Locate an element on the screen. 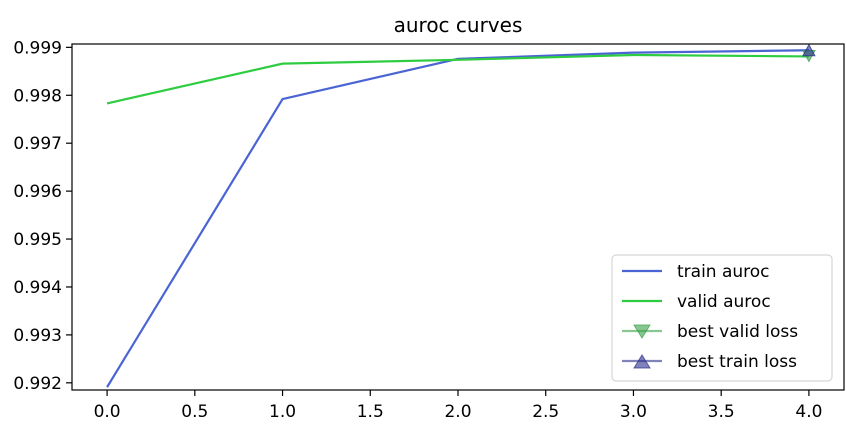 The height and width of the screenshot is (430, 847). legend-swatch-best-valid-loss-marker is located at coordinates (642, 331).